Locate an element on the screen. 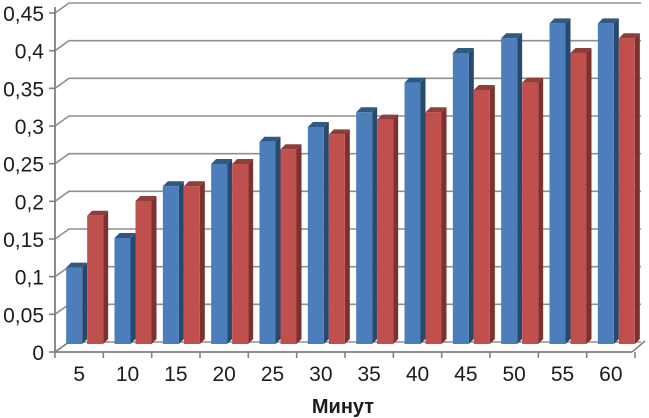 This screenshot has width=649, height=418. x-tick-label: 50 is located at coordinates (513, 374).